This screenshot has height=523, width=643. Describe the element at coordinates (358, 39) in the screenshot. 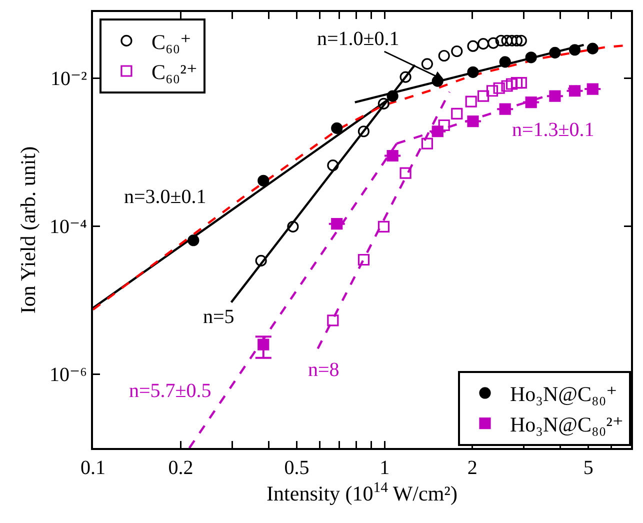

I see `annotation: n=1.0±0.1` at that location.